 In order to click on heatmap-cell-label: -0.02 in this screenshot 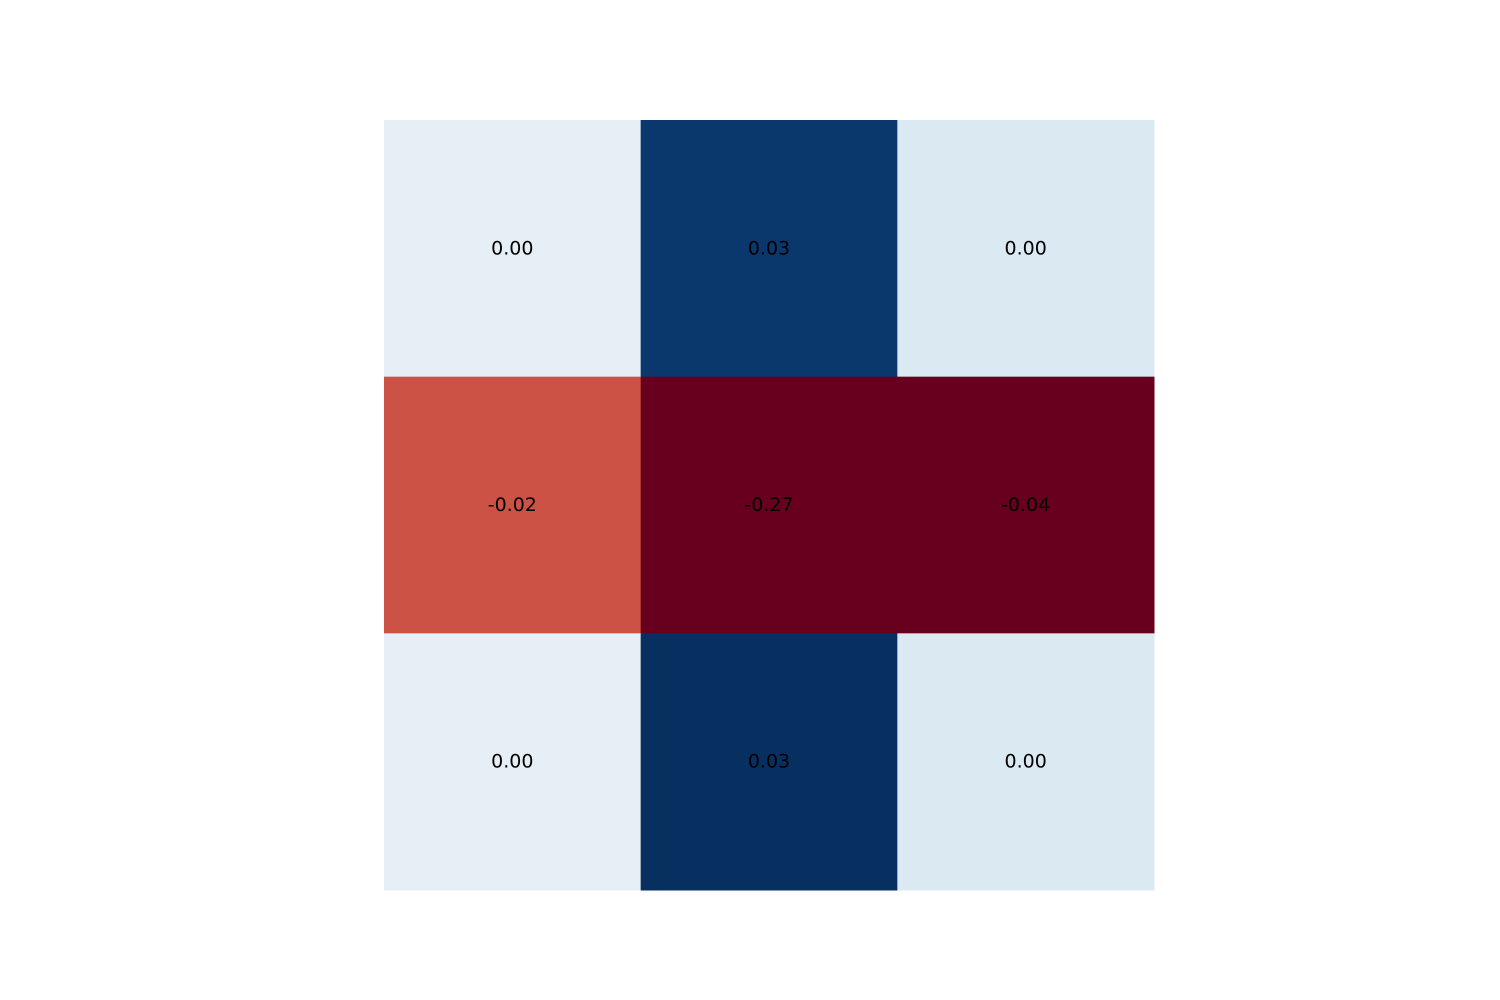, I will do `click(512, 505)`.